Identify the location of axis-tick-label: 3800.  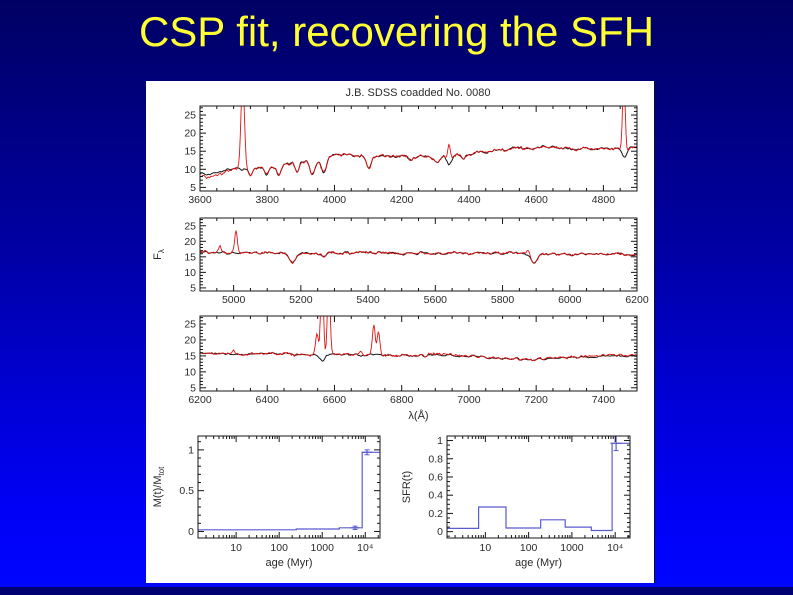
(268, 200).